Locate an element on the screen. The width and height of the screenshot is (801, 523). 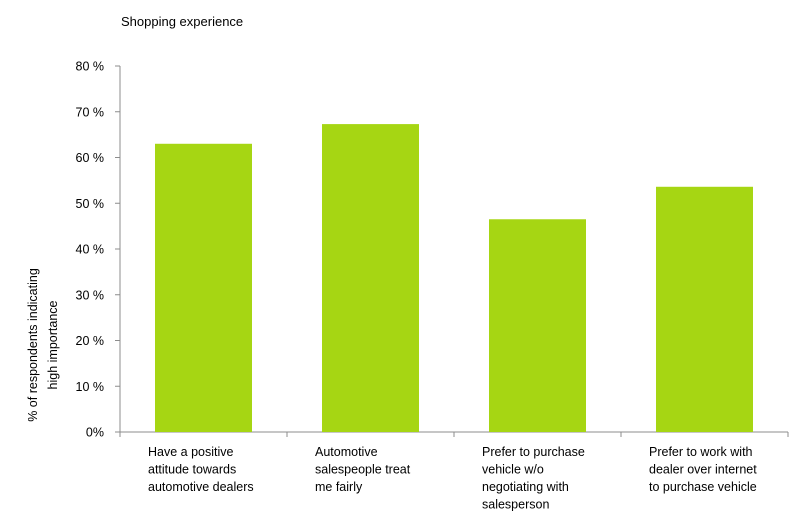
x-category-label: Automotive salespeople treat me fairly is located at coordinates (363, 469).